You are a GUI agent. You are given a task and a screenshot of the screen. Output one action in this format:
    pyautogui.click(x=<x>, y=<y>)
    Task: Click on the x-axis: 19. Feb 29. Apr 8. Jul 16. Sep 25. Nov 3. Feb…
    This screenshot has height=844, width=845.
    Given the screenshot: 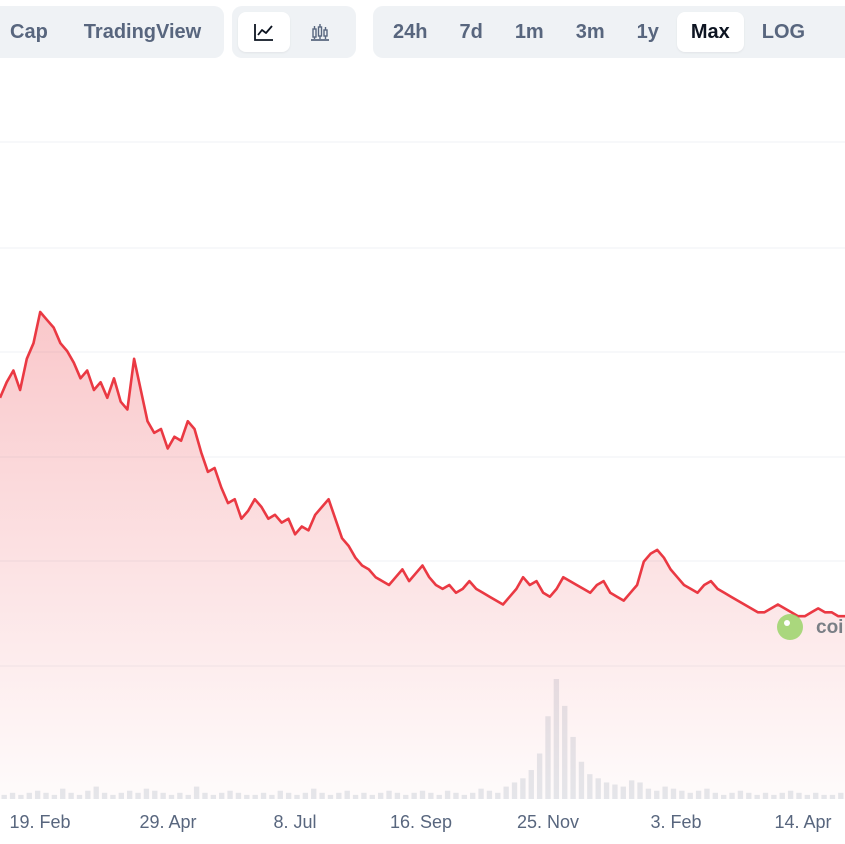 What is the action you would take?
    pyautogui.click(x=420, y=822)
    